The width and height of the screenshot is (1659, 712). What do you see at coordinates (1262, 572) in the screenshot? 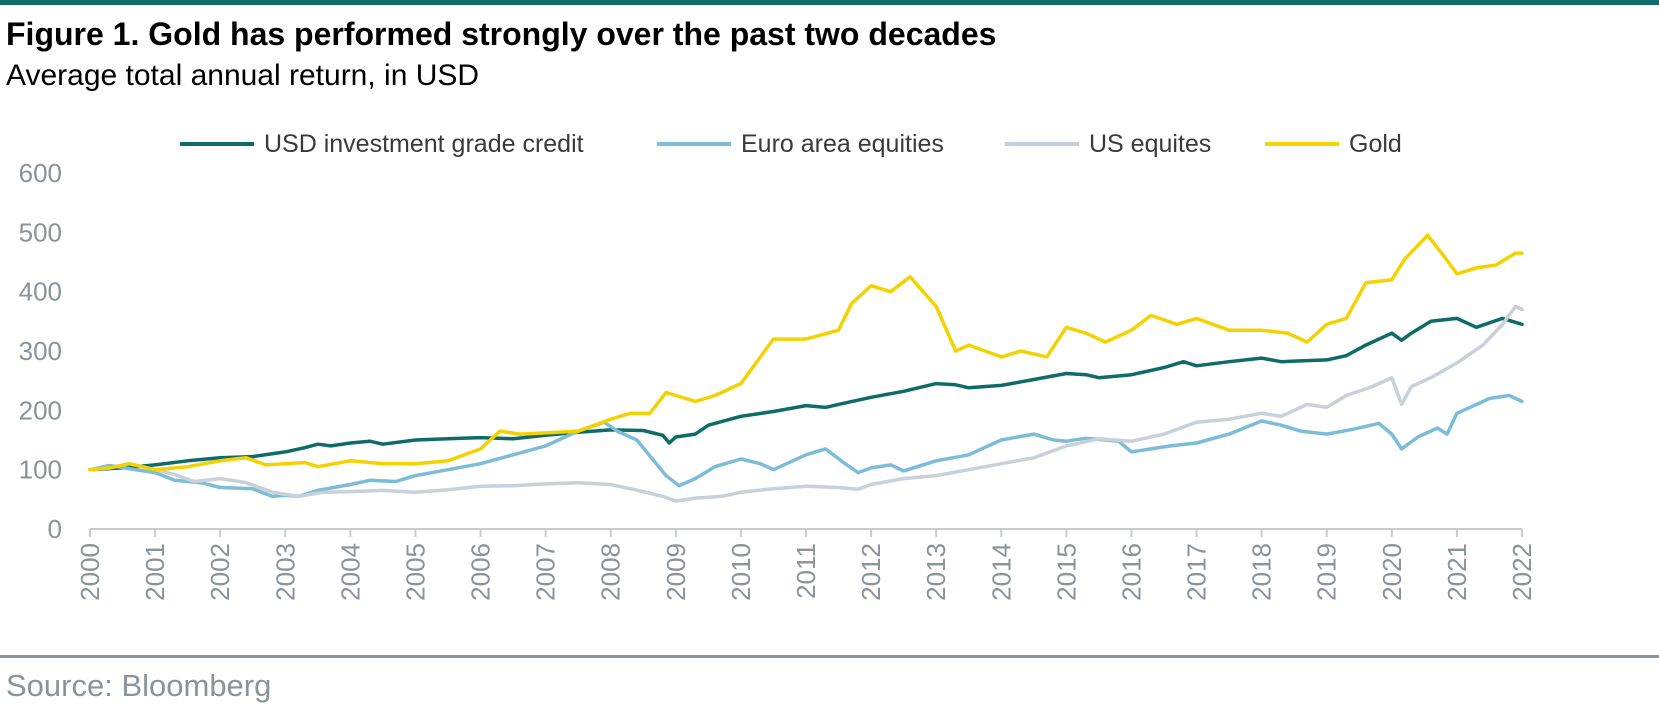
I see `x-tick-label: 2018` at bounding box center [1262, 572].